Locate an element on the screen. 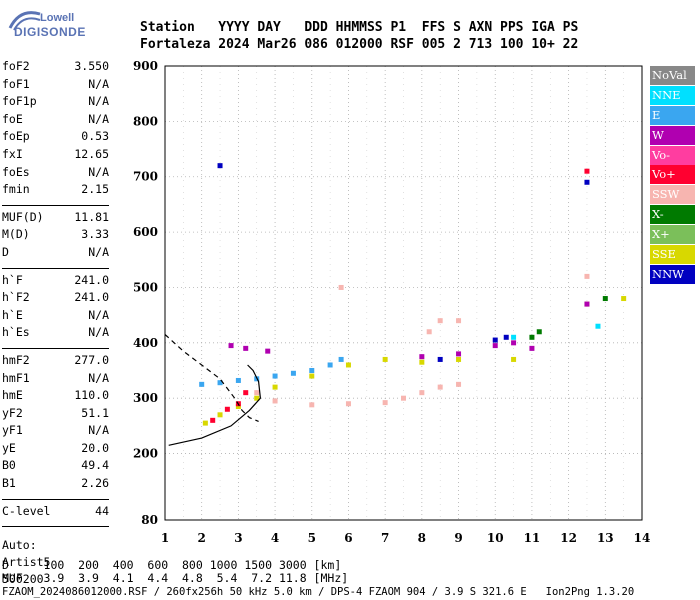 The width and height of the screenshot is (700, 600). legend-item: W is located at coordinates (672, 135).